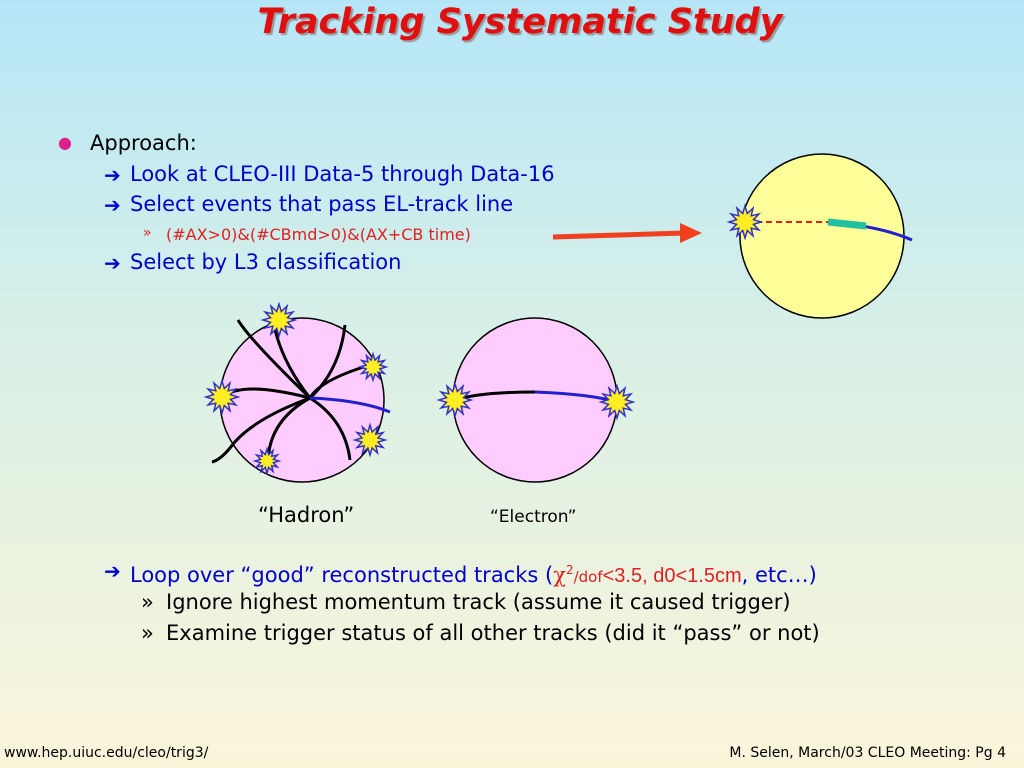 This screenshot has height=768, width=1024. I want to click on item-text: Select by L3 classification, so click(266, 262).